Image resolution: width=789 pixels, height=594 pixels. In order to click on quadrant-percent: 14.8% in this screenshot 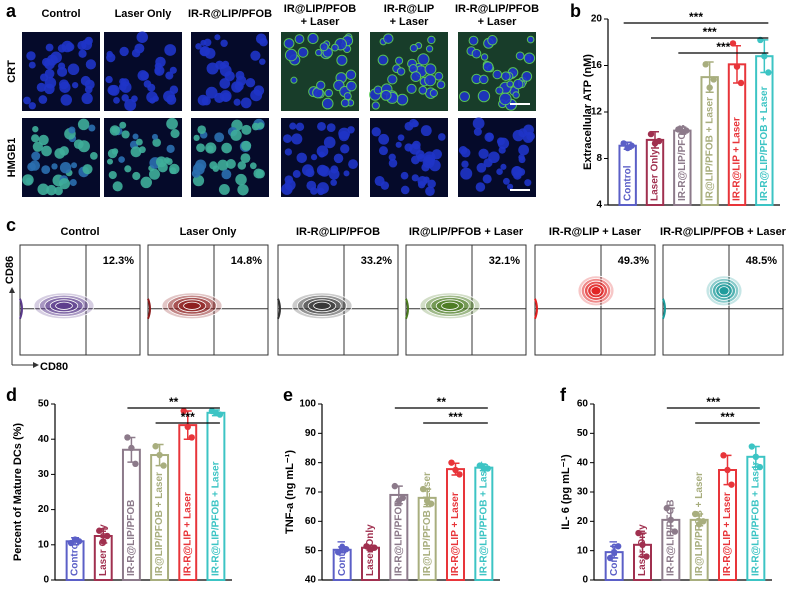, I will do `click(246, 261)`.